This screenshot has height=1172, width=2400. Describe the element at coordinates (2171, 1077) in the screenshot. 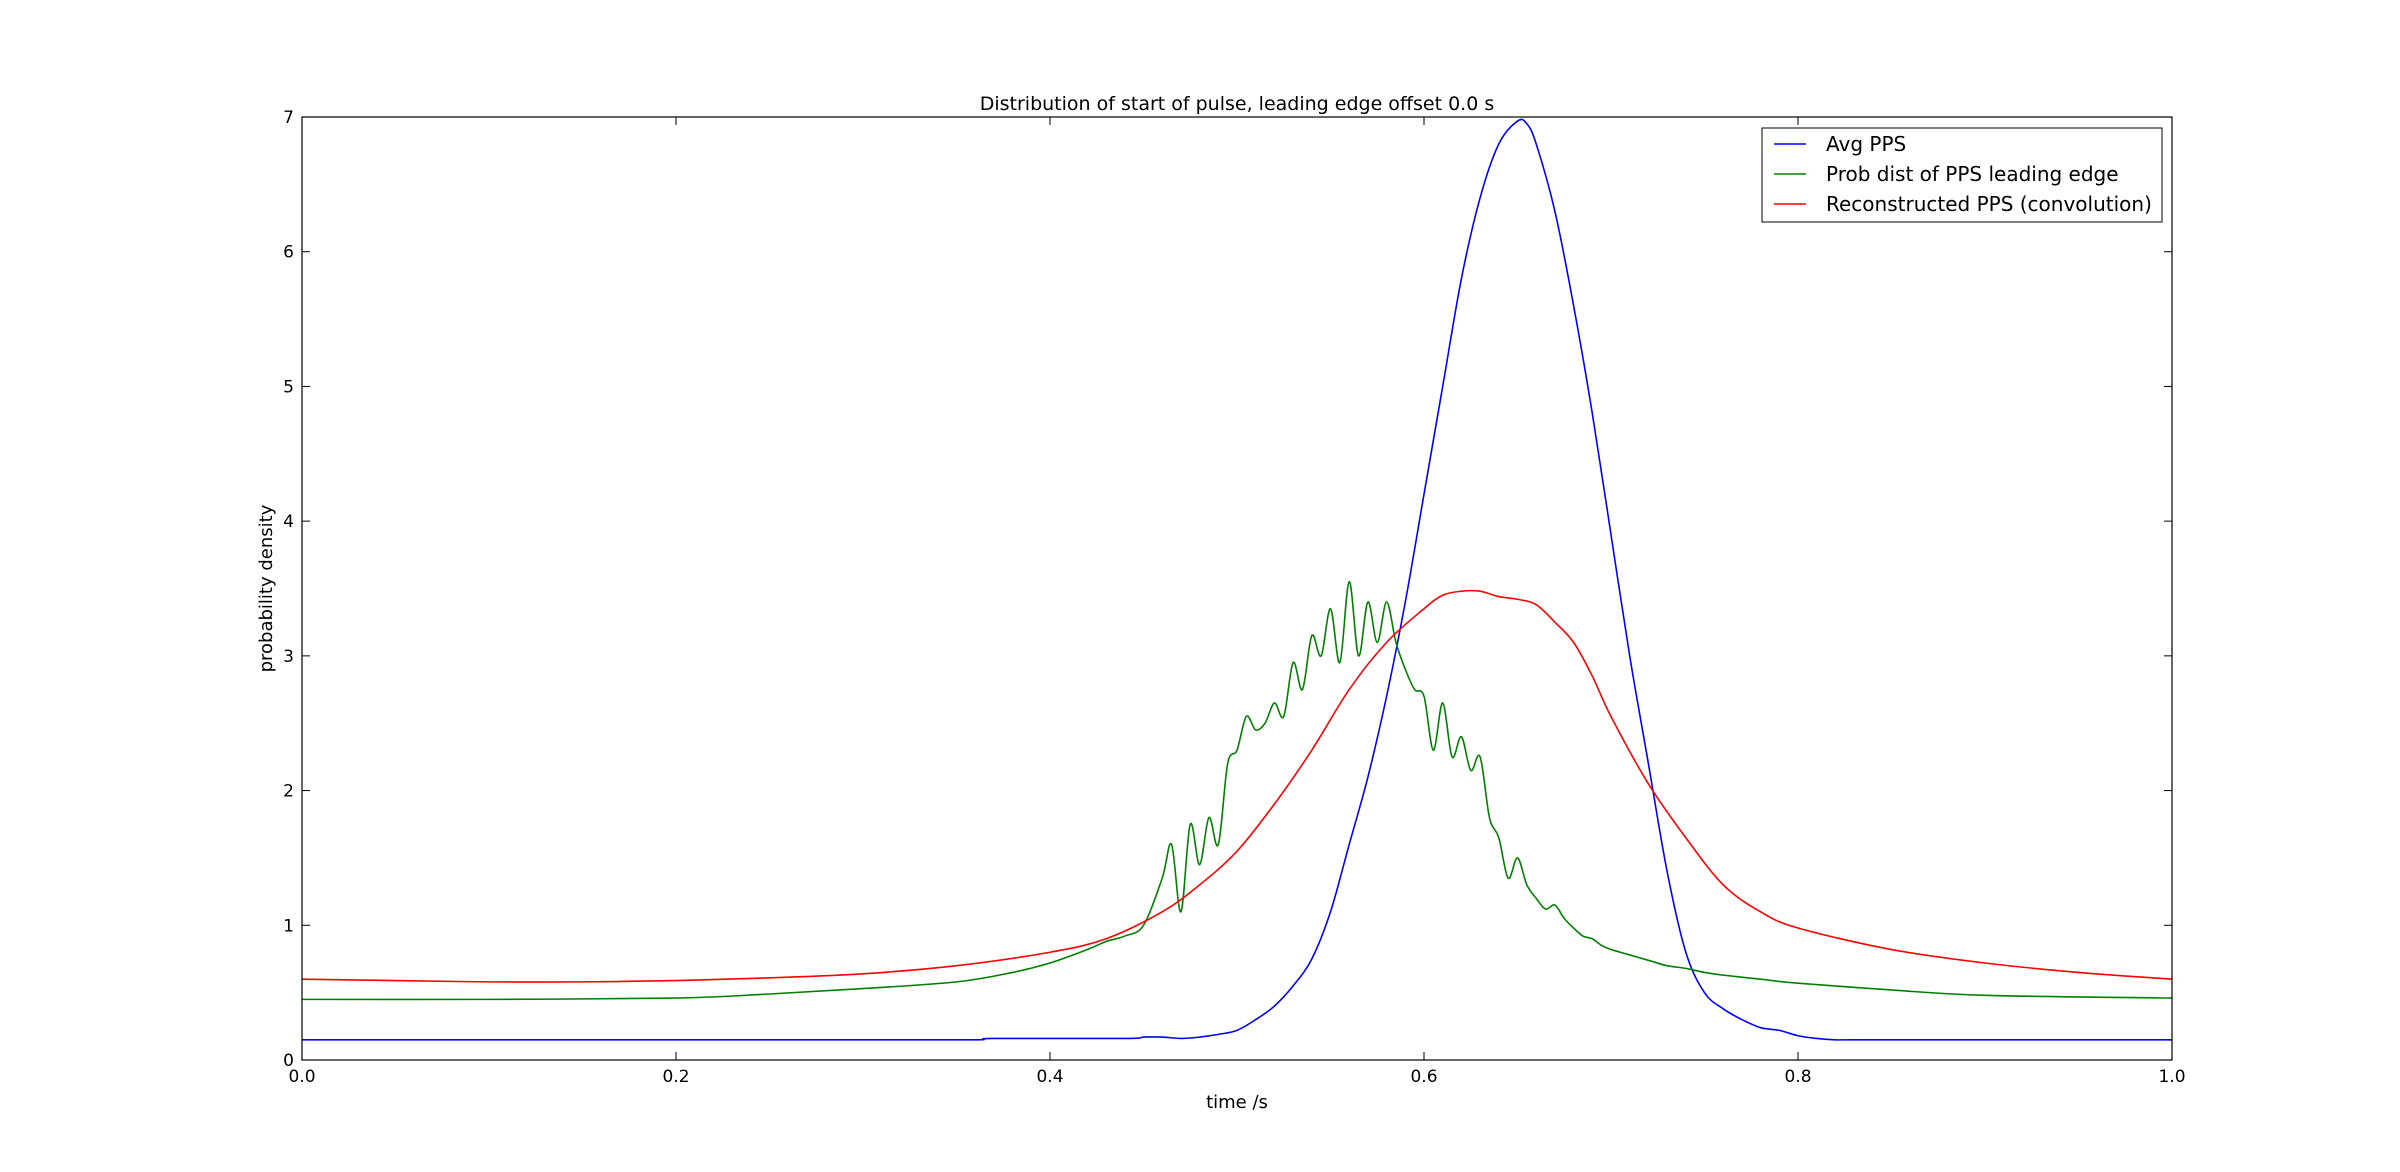

I see `x-tick-label: 1.0` at that location.